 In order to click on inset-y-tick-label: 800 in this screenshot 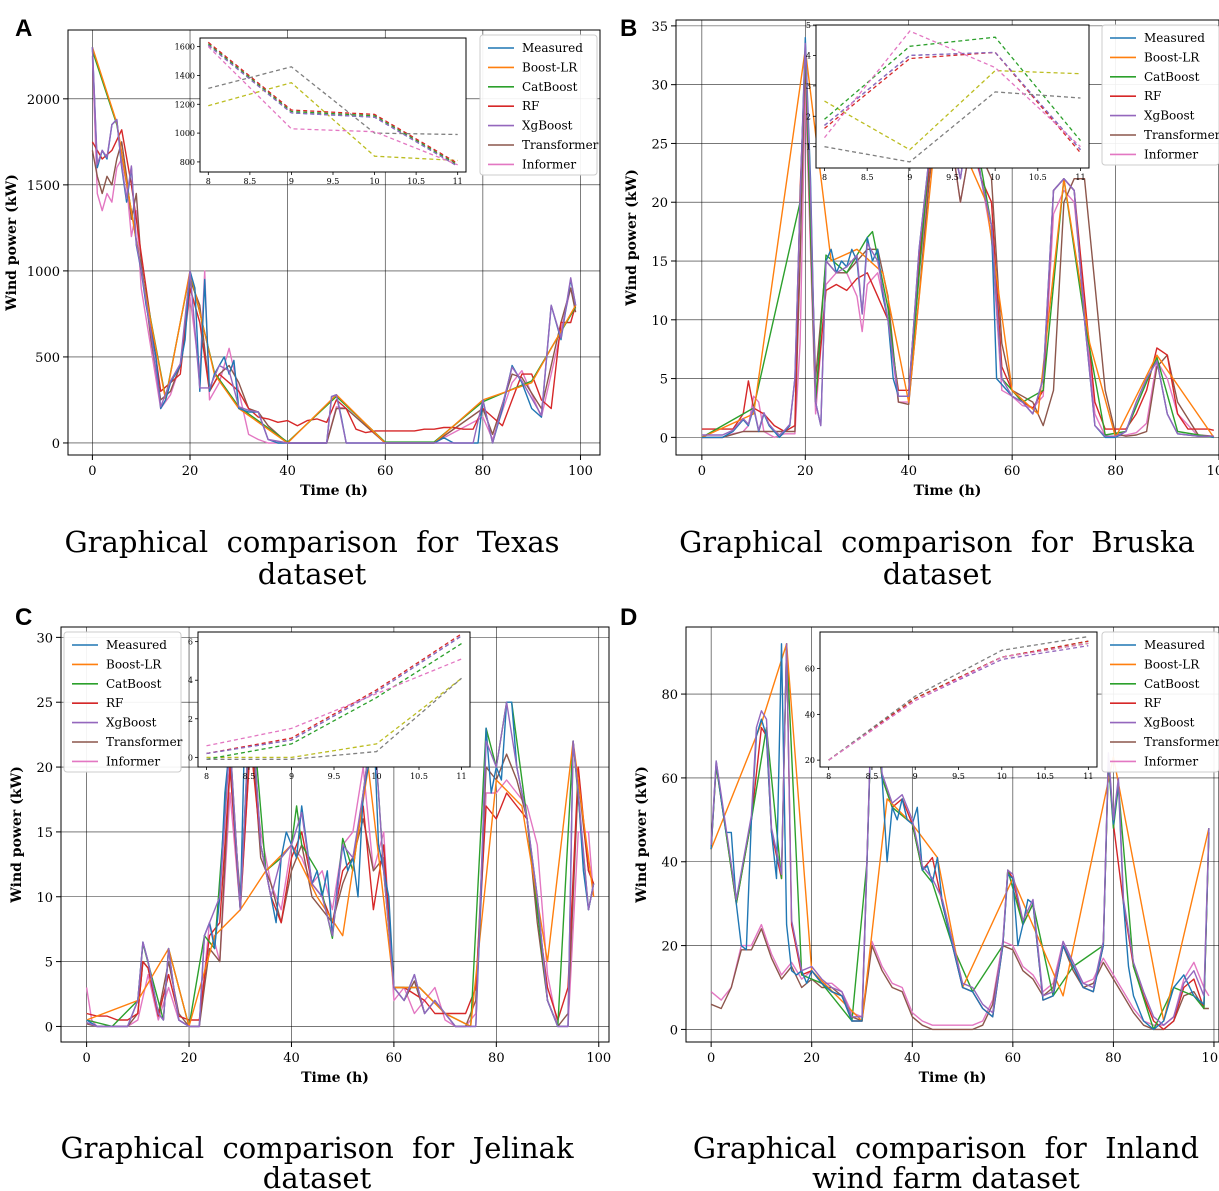, I will do `click(187, 162)`.